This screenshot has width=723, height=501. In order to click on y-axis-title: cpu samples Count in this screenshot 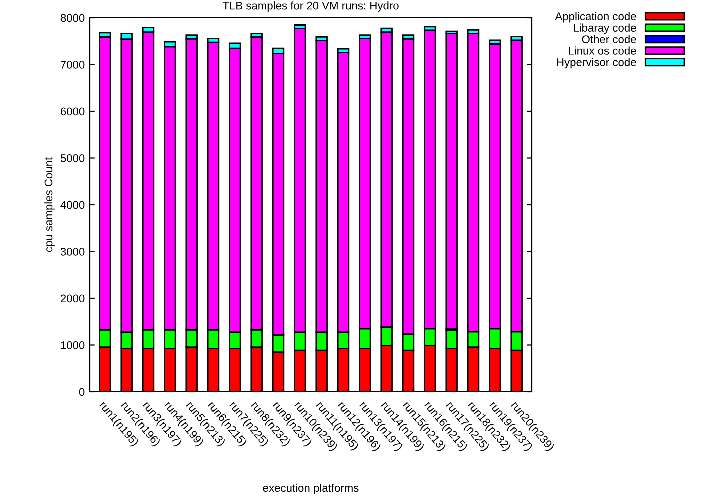, I will do `click(49, 205)`.